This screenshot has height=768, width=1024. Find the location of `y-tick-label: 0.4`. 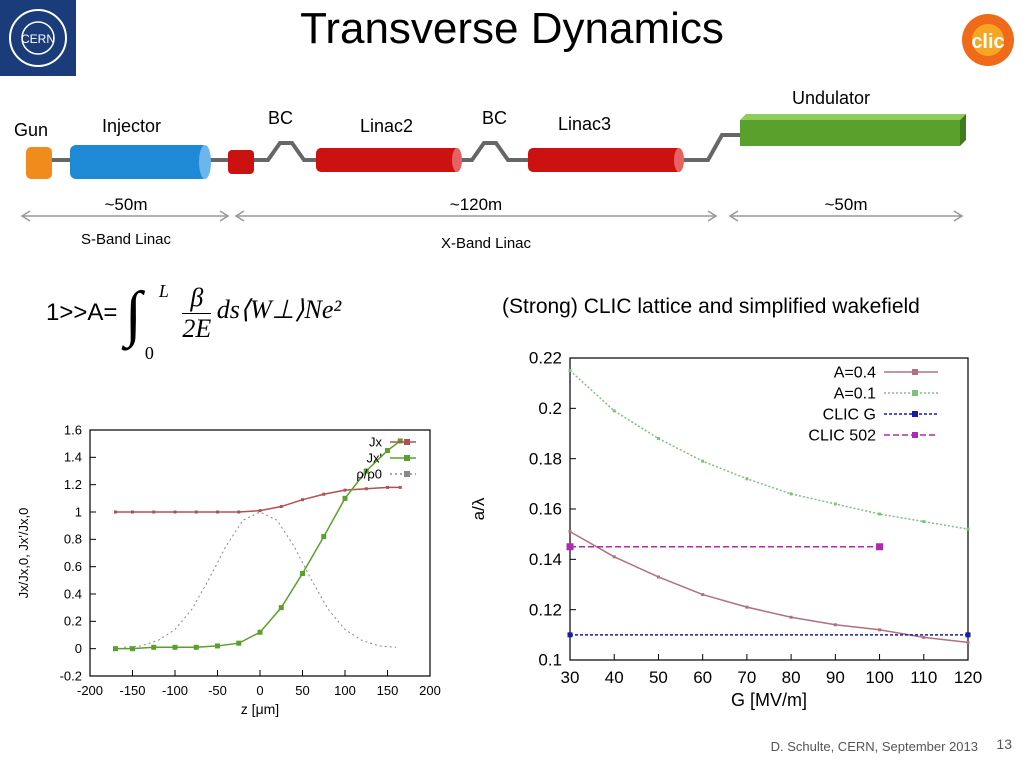

y-tick-label: 0.4 is located at coordinates (73, 593).